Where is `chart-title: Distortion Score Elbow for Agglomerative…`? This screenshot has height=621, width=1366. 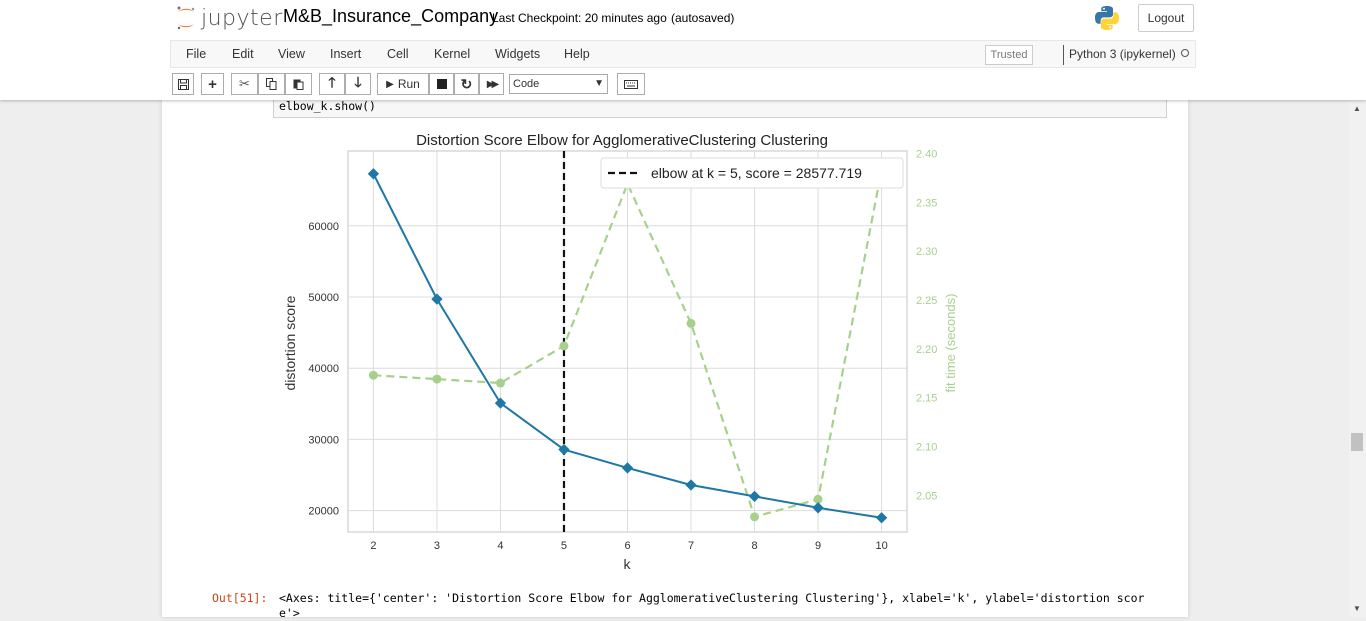
chart-title: Distortion Score Elbow for Agglomerative… is located at coordinates (622, 140).